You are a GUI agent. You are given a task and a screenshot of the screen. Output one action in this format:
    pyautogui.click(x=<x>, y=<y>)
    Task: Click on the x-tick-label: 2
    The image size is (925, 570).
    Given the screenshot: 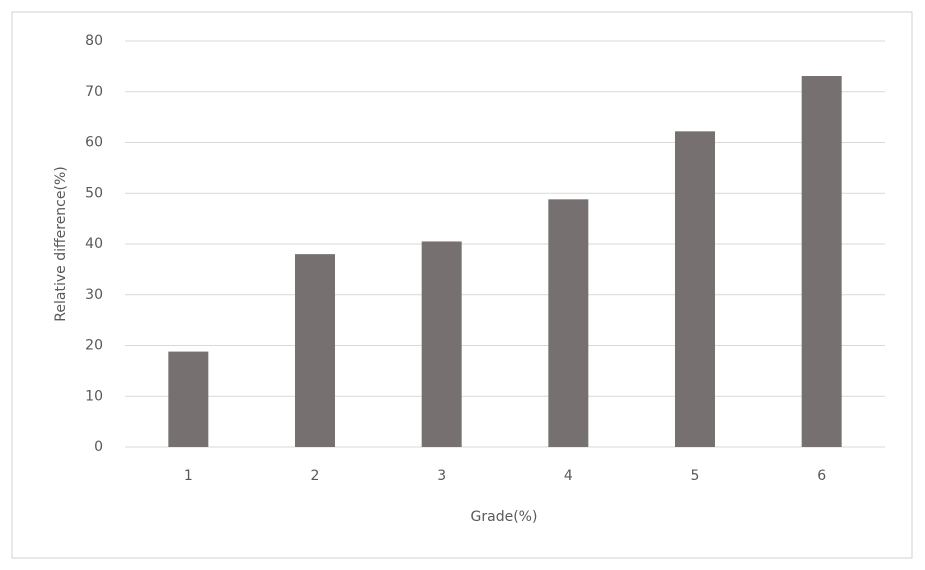 What is the action you would take?
    pyautogui.click(x=315, y=476)
    